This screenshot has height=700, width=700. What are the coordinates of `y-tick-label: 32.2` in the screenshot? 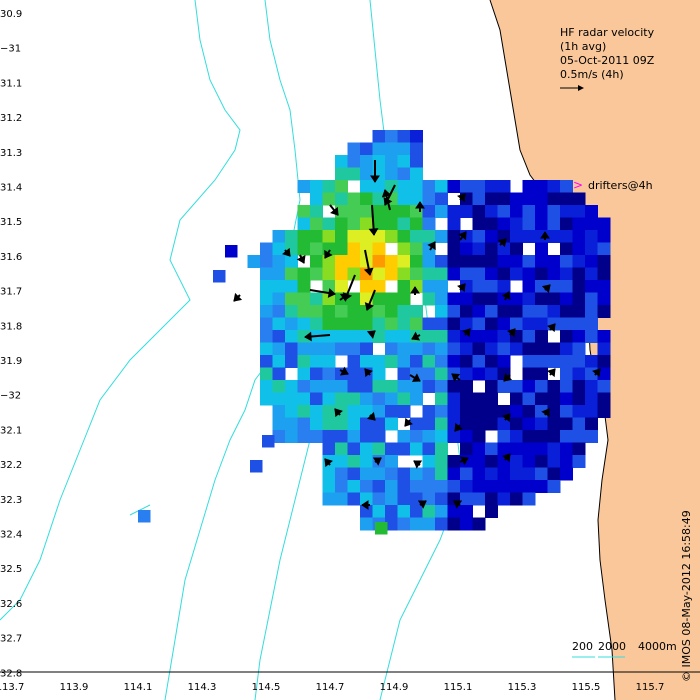 It's located at (11, 465).